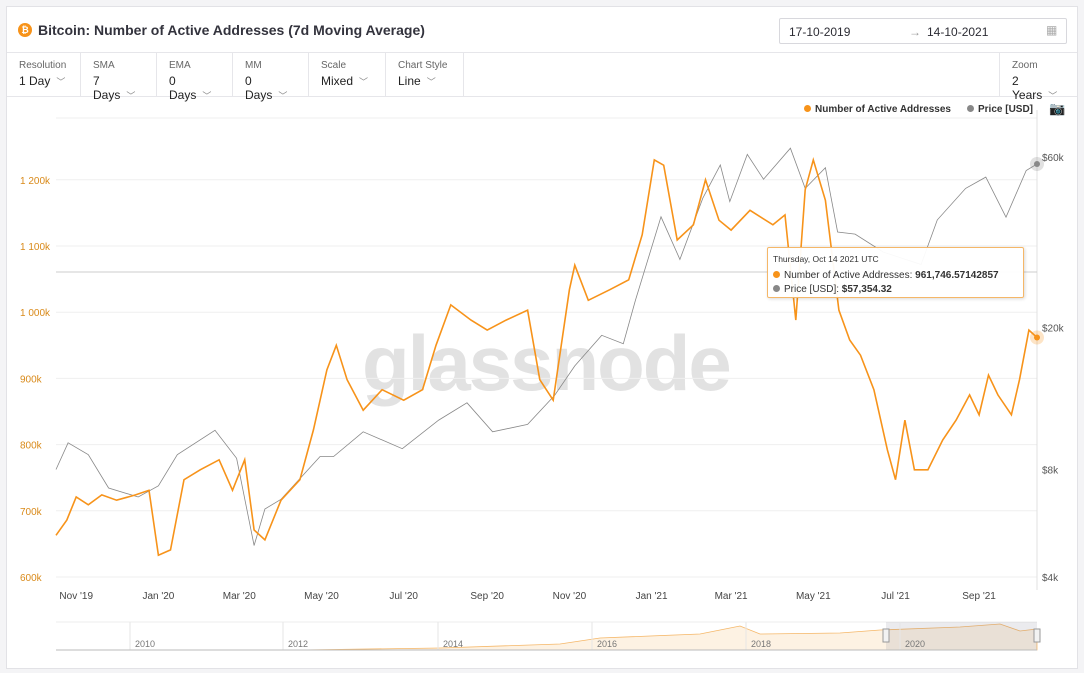 The height and width of the screenshot is (673, 1084). What do you see at coordinates (1052, 30) in the screenshot?
I see `calendar-icon: ▦` at bounding box center [1052, 30].